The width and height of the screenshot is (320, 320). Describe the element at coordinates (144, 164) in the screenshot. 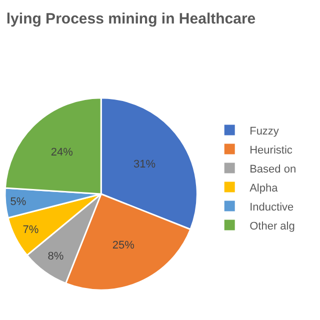

I see `data-label: 31%` at that location.